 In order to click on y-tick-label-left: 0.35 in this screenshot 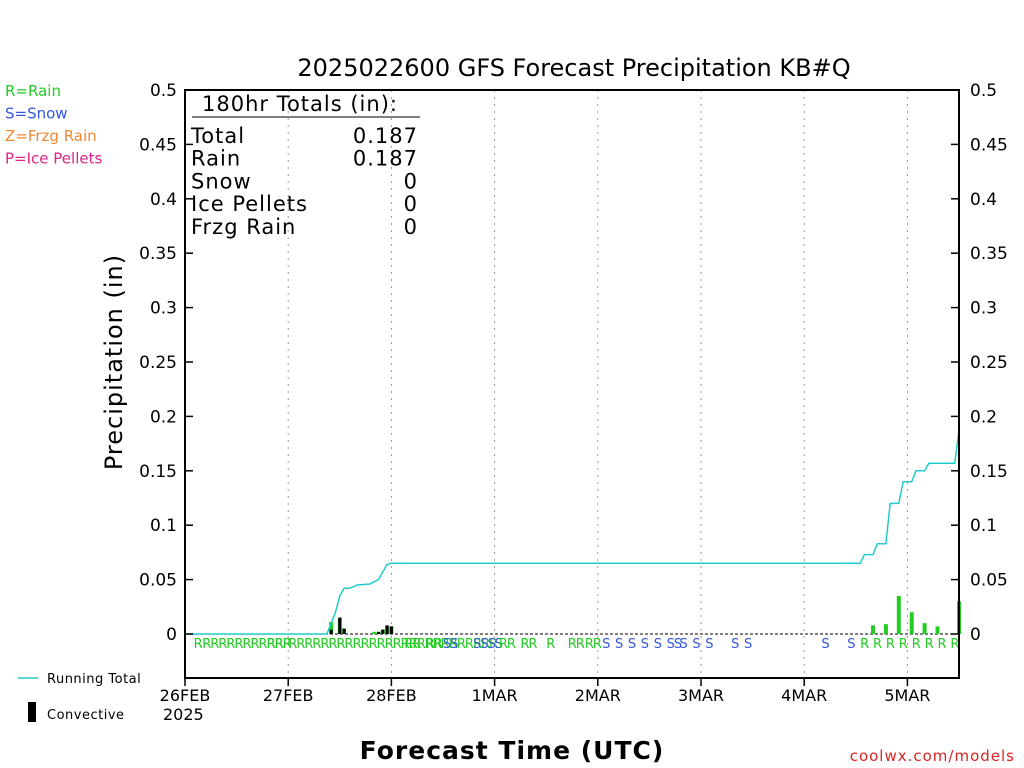, I will do `click(158, 254)`.